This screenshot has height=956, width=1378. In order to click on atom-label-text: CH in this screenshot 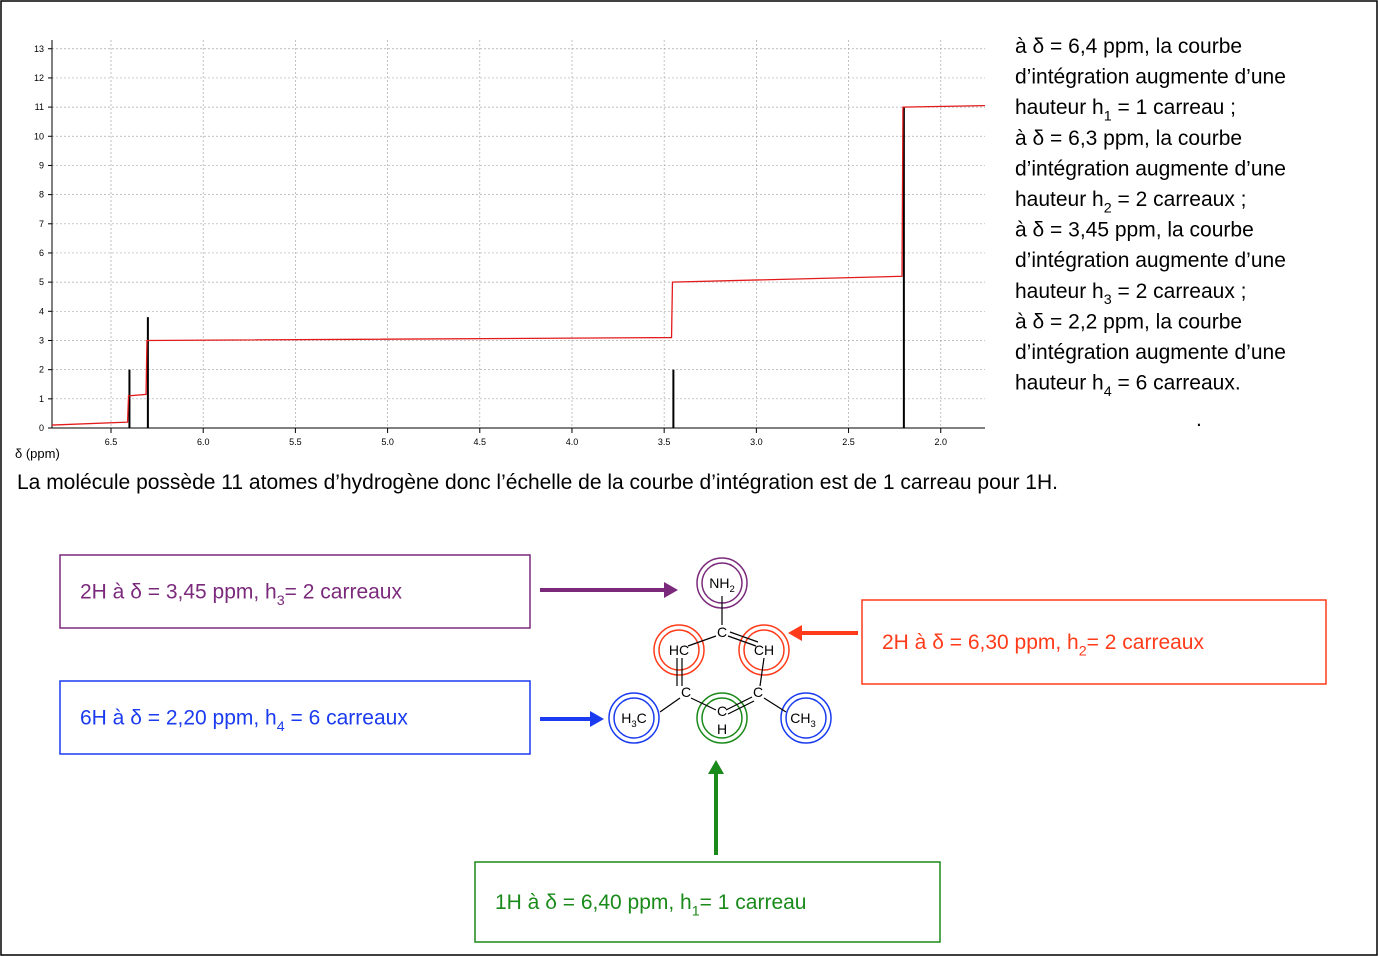, I will do `click(764, 650)`.